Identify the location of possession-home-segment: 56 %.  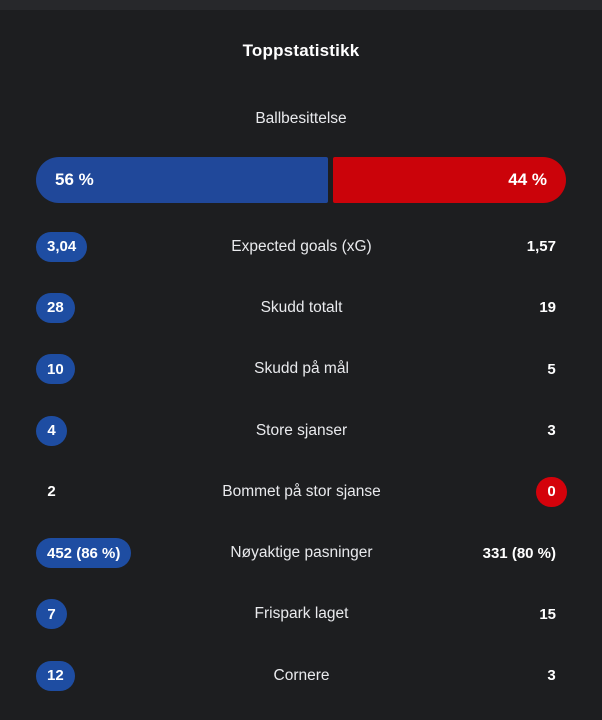
(182, 180).